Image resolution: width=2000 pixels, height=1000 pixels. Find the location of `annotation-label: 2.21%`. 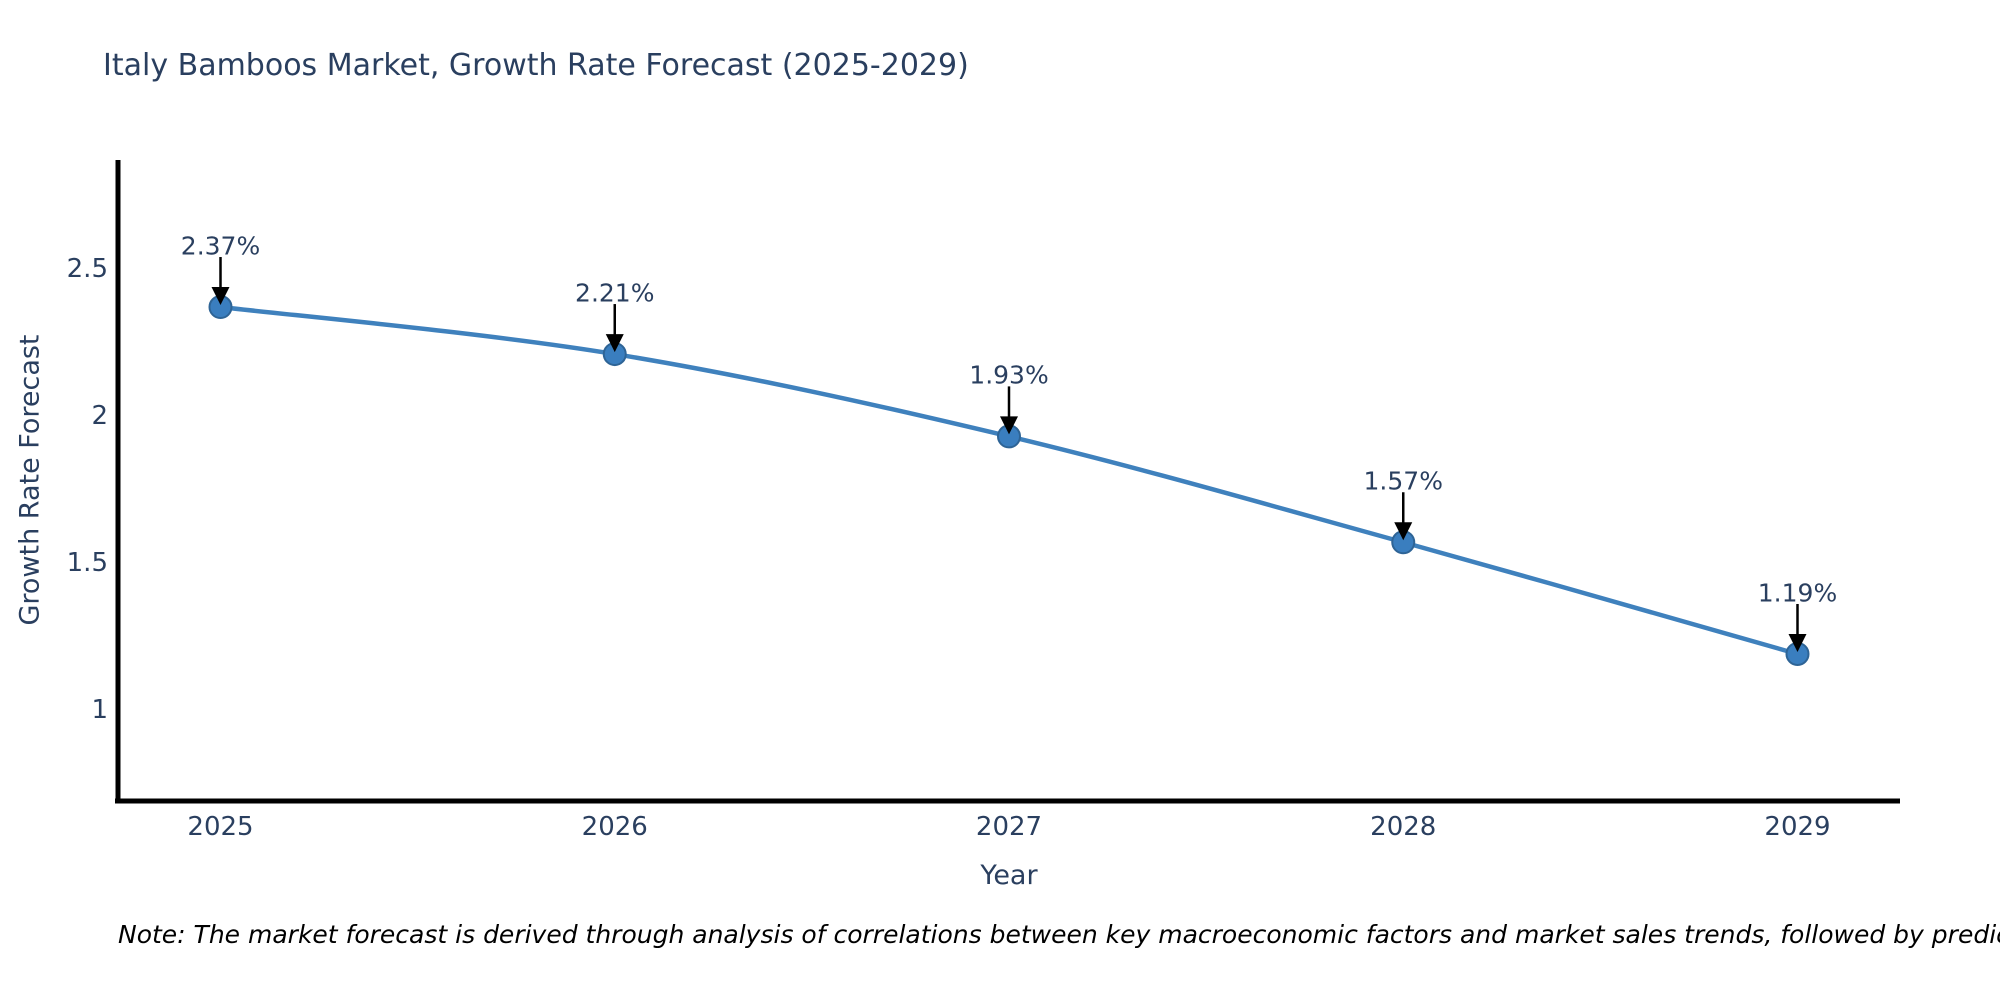

annotation-label: 2.21% is located at coordinates (615, 293).